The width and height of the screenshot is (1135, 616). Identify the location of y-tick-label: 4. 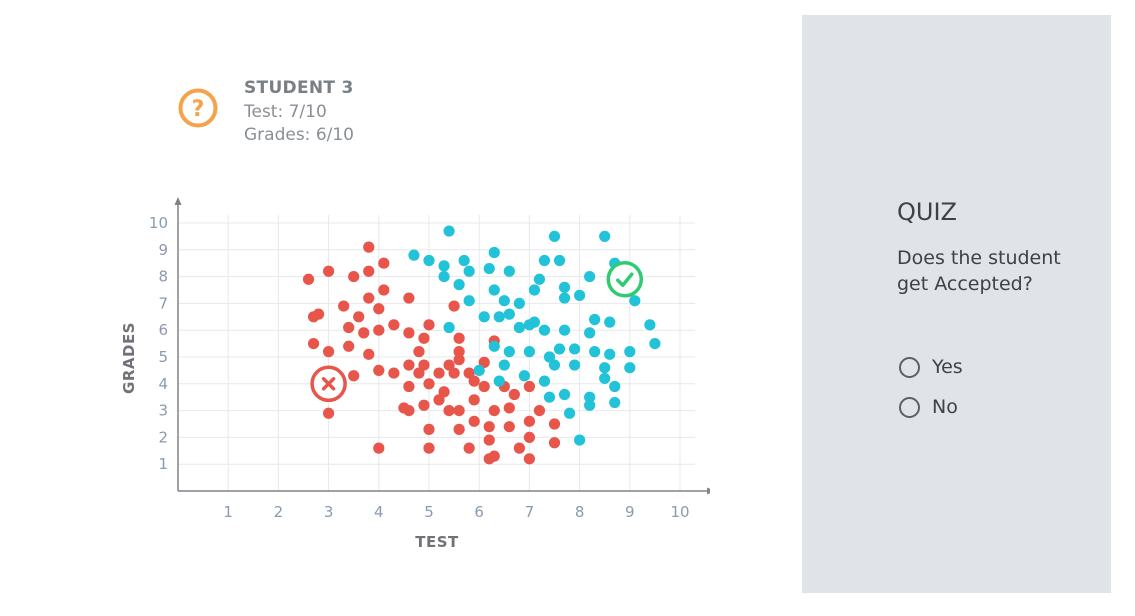
(163, 384).